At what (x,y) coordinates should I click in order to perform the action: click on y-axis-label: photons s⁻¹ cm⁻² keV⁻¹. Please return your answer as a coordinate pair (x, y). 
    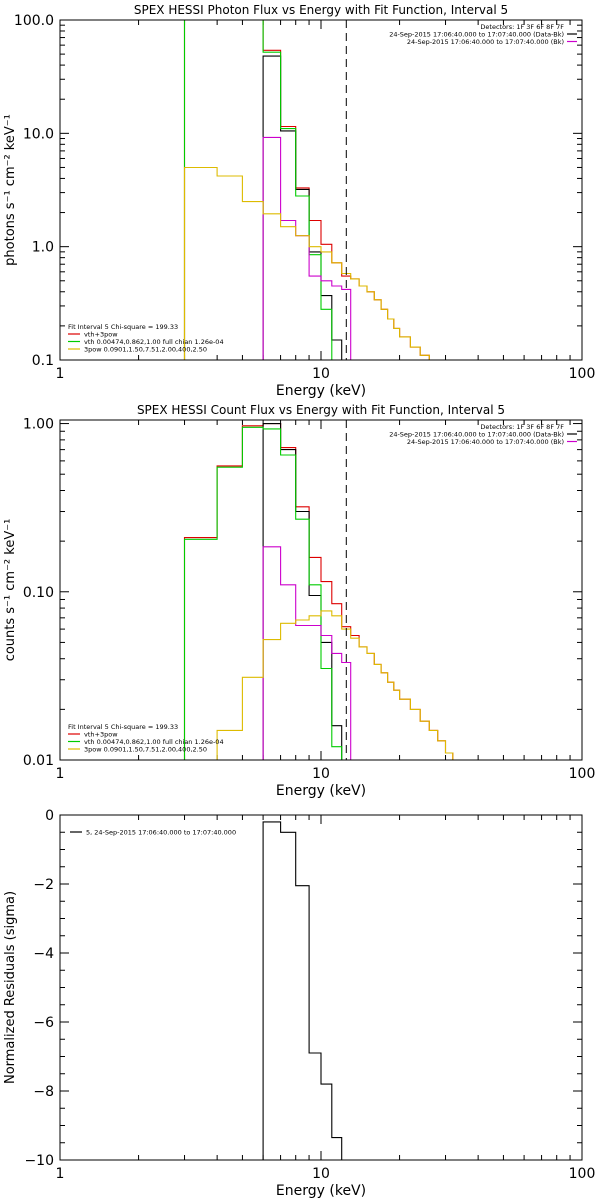
    Looking at the image, I should click on (10, 190).